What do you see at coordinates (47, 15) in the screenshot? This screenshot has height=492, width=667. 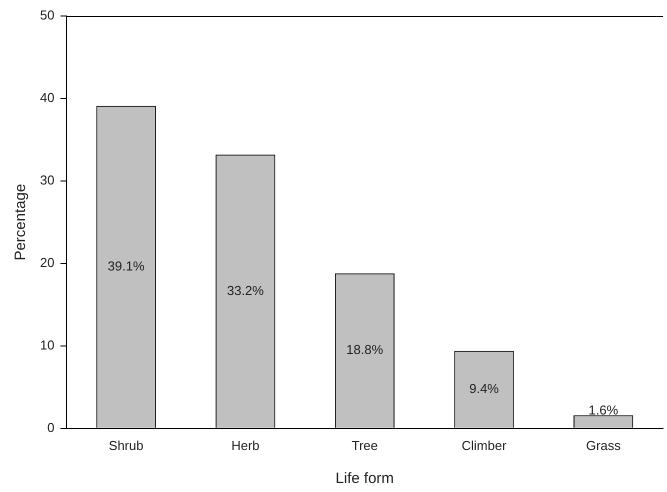 I see `y-tick-label: 50` at bounding box center [47, 15].